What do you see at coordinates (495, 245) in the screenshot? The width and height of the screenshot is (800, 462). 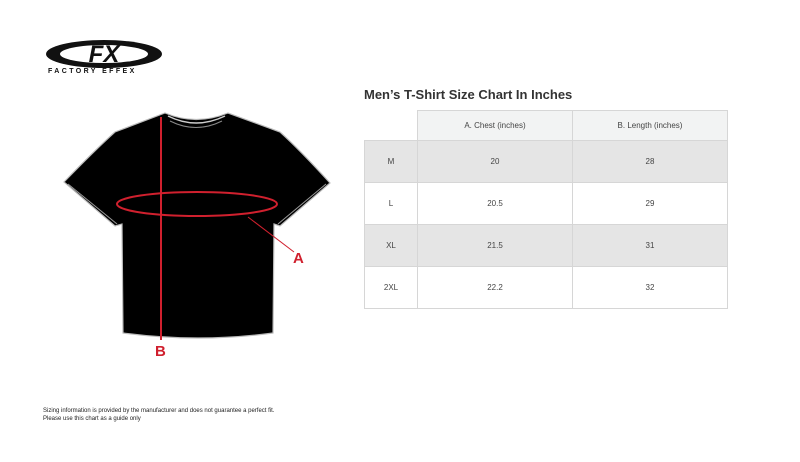 I see `chest-cell: 21.5` at bounding box center [495, 245].